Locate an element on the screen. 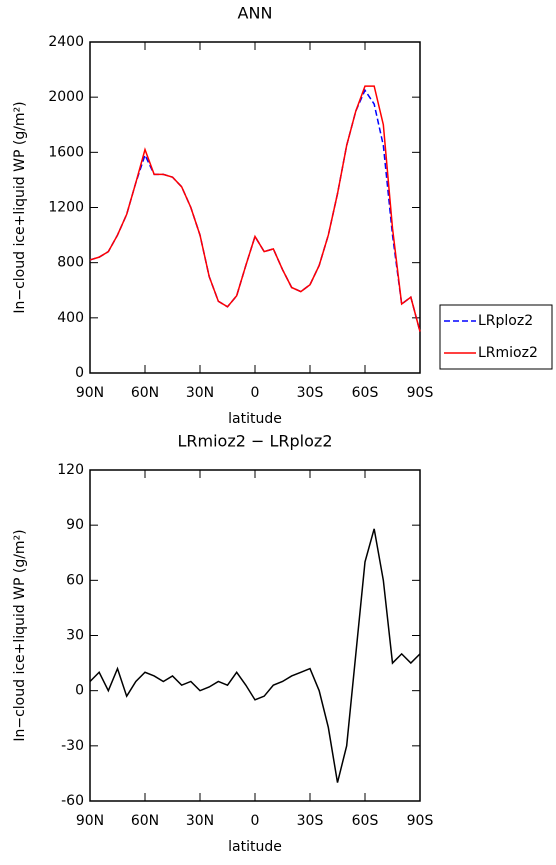 The height and width of the screenshot is (865, 556). y-tick-label: 800 is located at coordinates (70, 263).